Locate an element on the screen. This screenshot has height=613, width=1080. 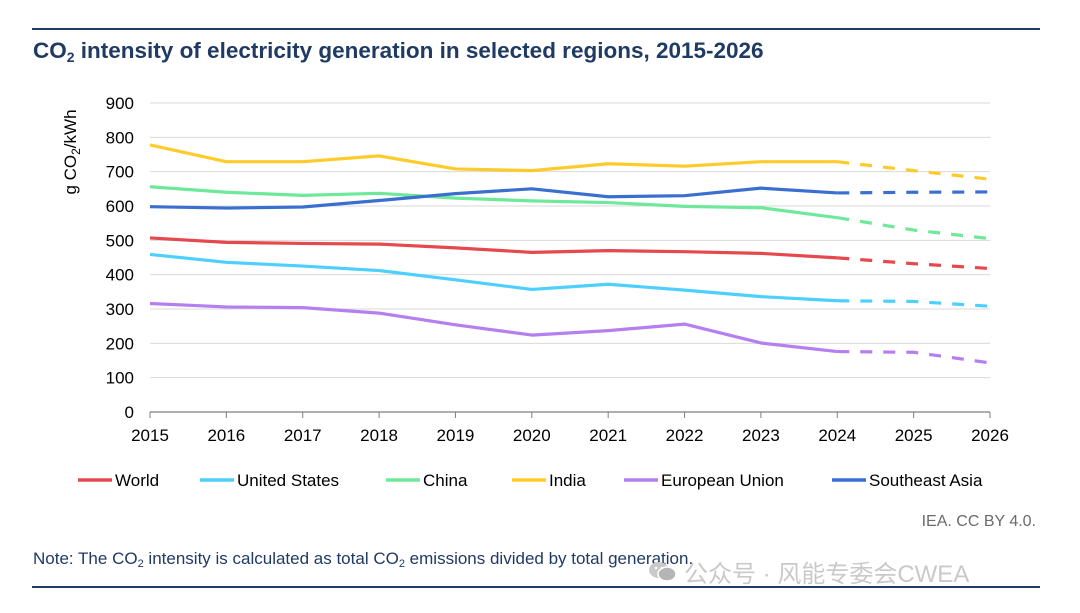
x-tick-label: 2021 is located at coordinates (608, 435).